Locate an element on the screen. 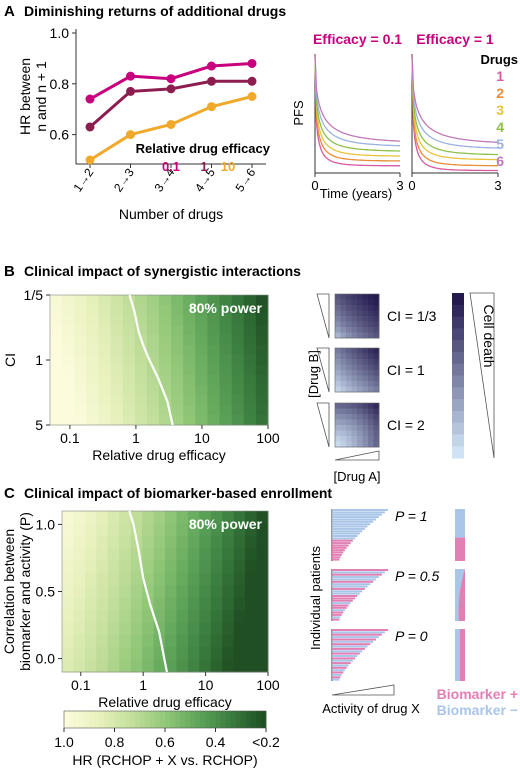  c1-y-tick-label: 1.0 is located at coordinates (46, 524).